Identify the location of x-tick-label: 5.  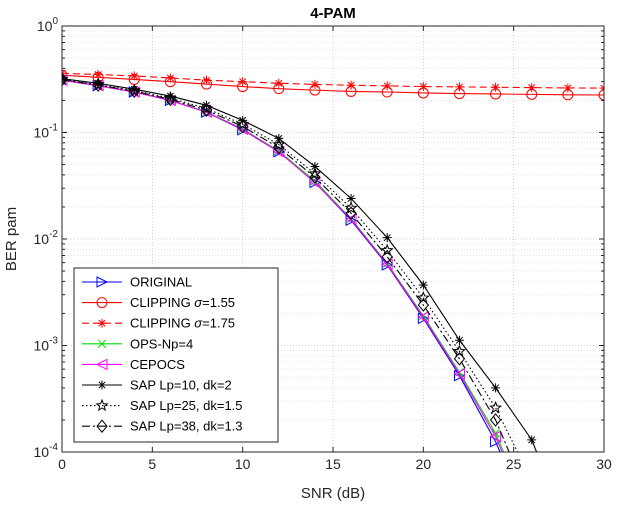
(152, 464).